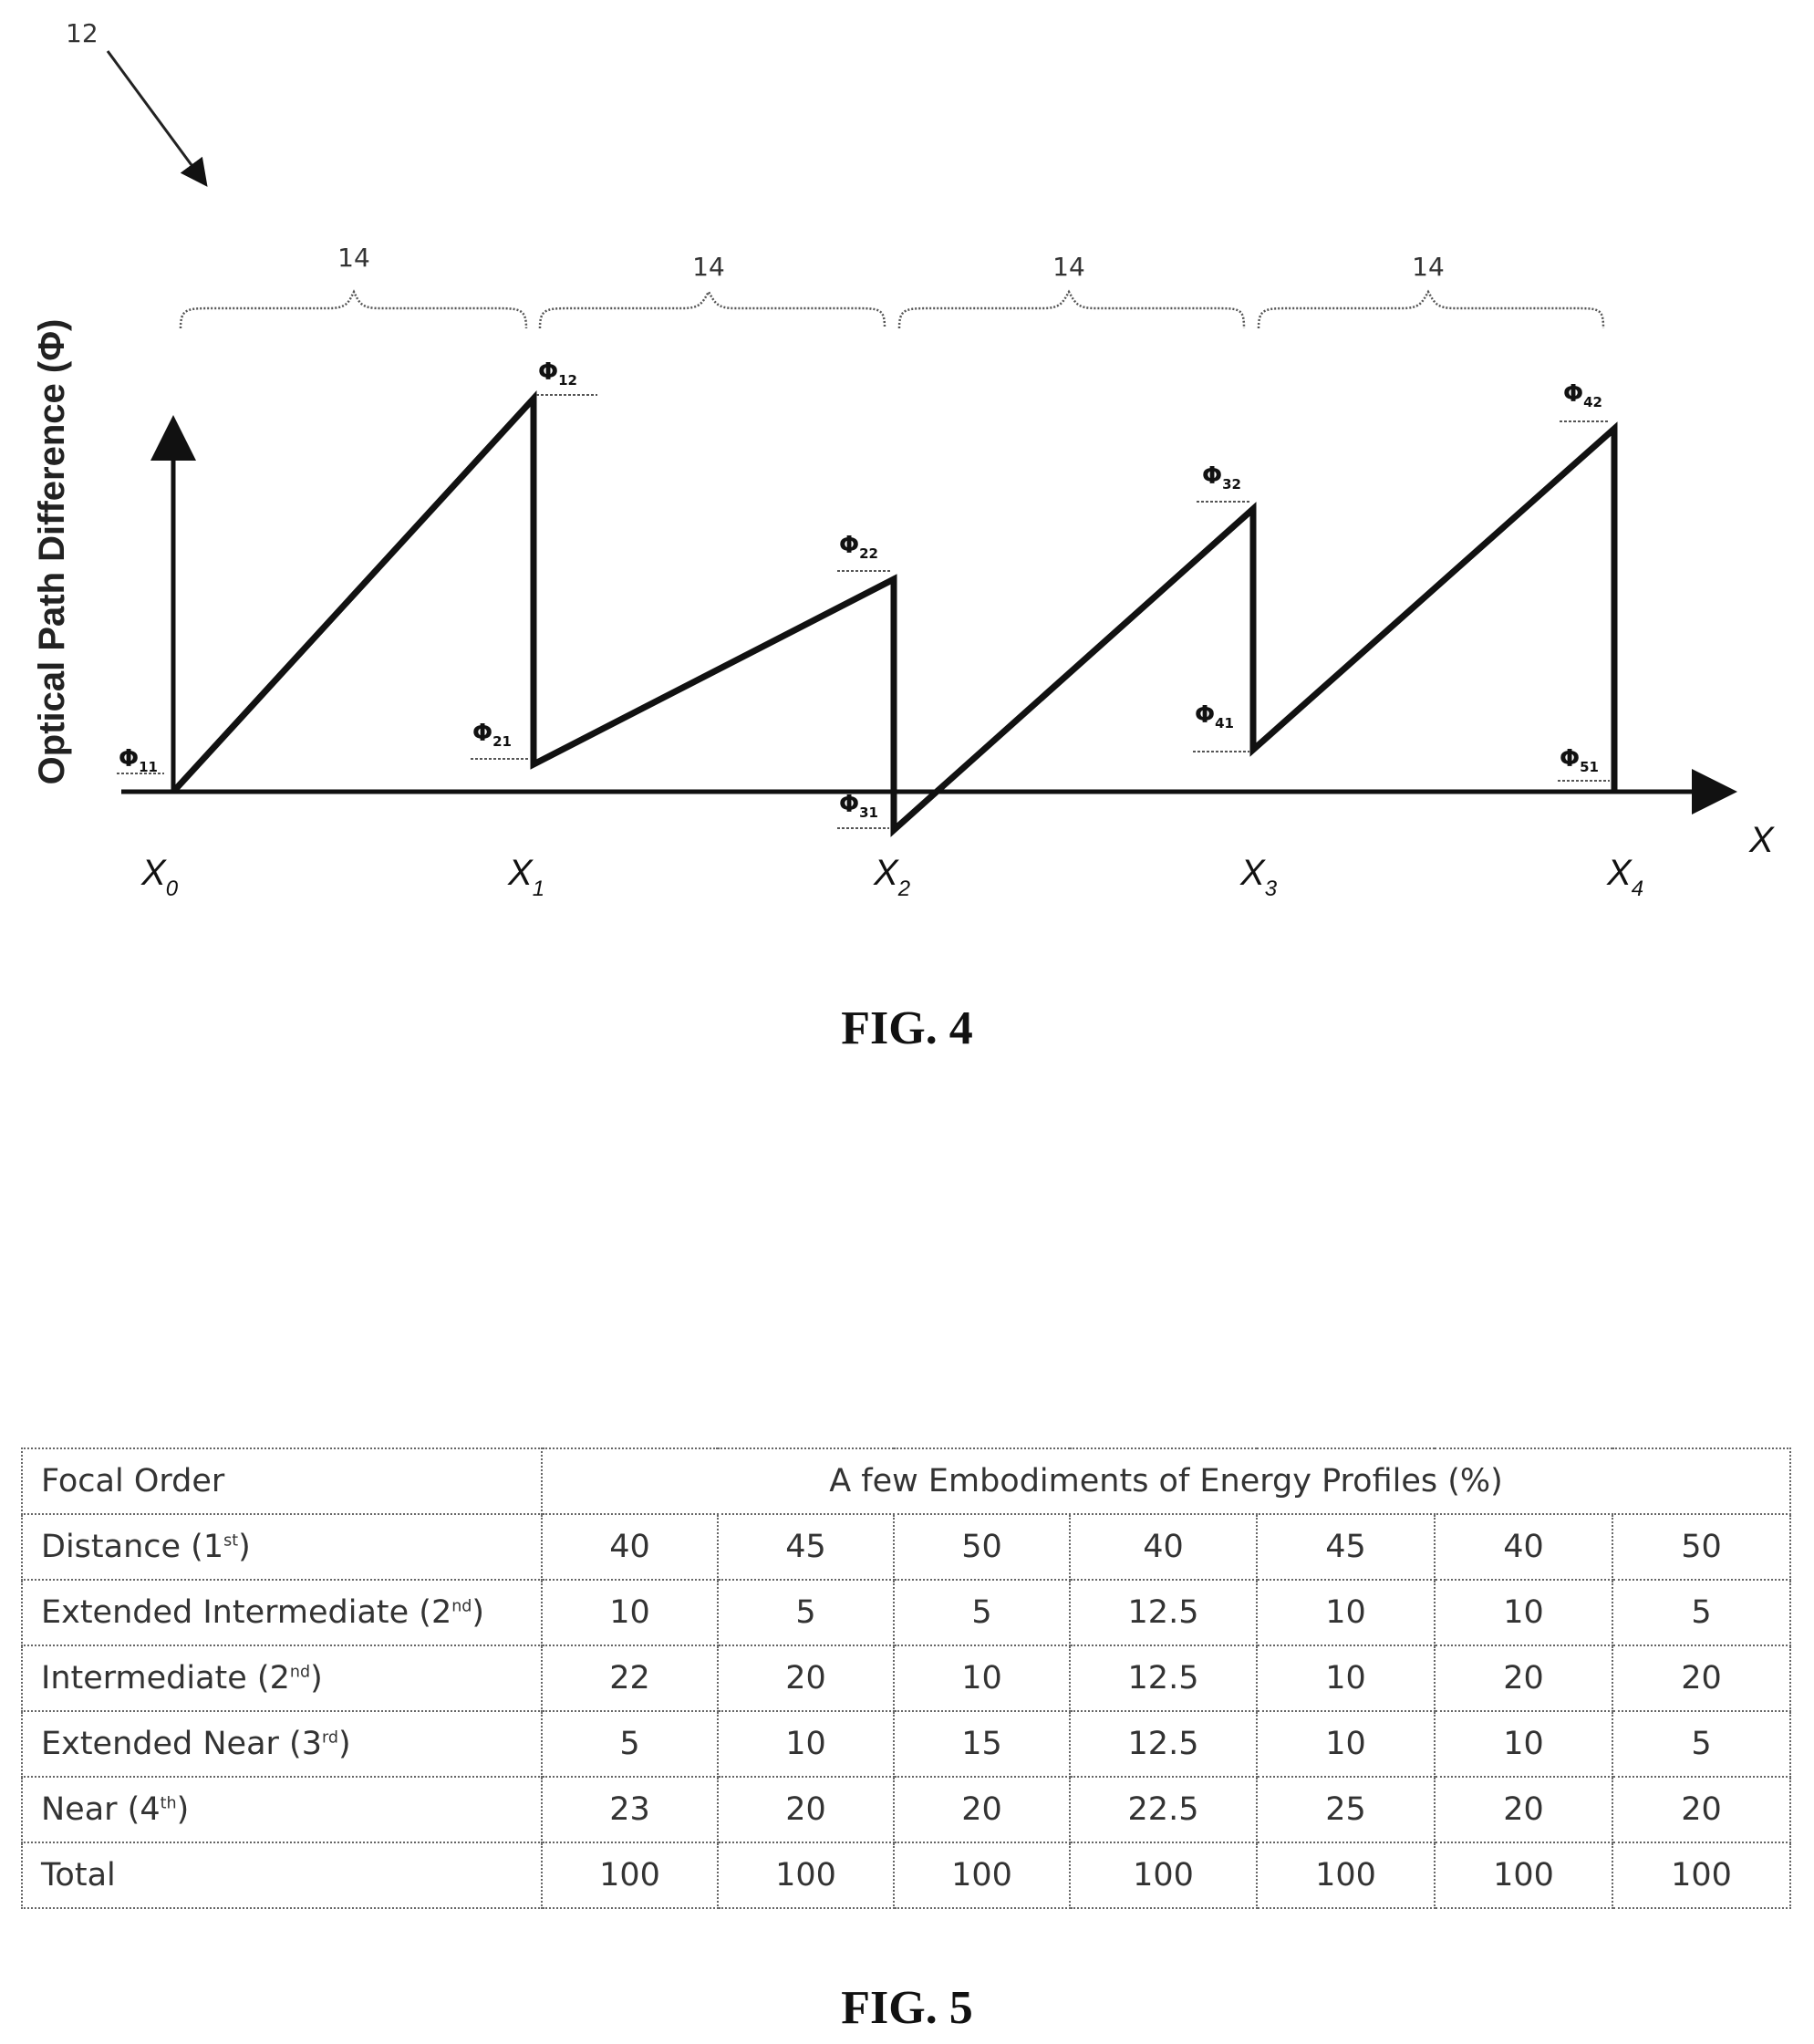 The height and width of the screenshot is (2044, 1814). Describe the element at coordinates (282, 1678) in the screenshot. I see `row-label: Intermediate (2nd)` at that location.